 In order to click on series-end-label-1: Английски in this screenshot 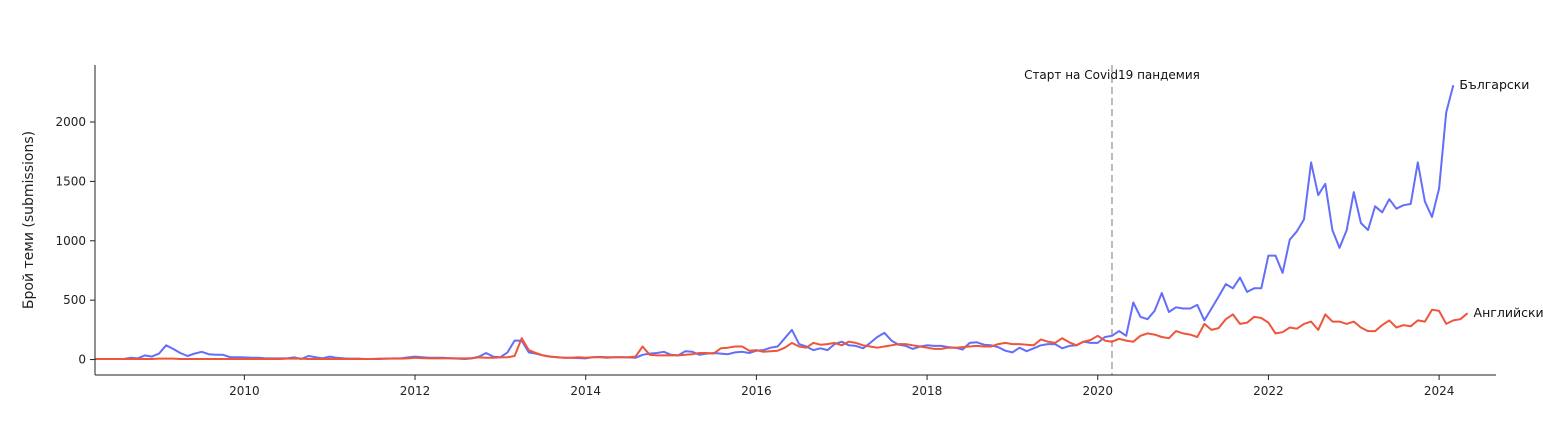, I will do `click(1508, 312)`.